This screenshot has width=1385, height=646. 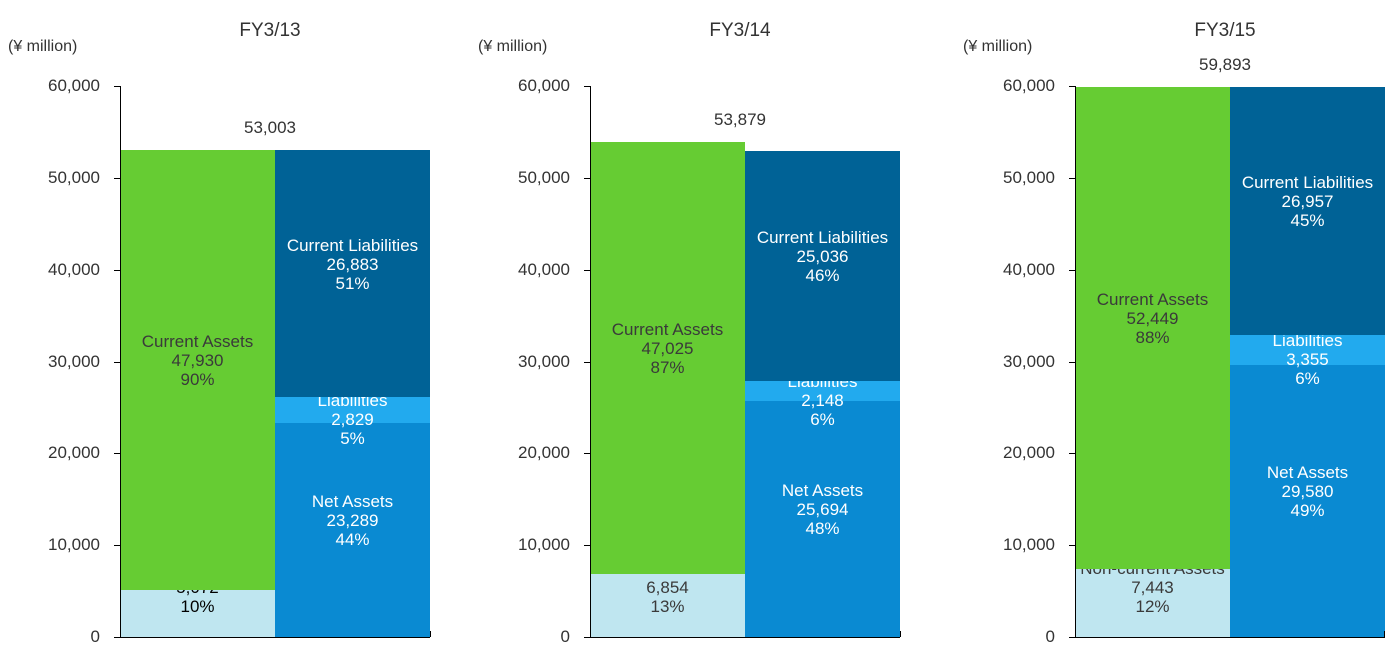 I want to click on segment-percent: 90%, so click(x=197, y=380).